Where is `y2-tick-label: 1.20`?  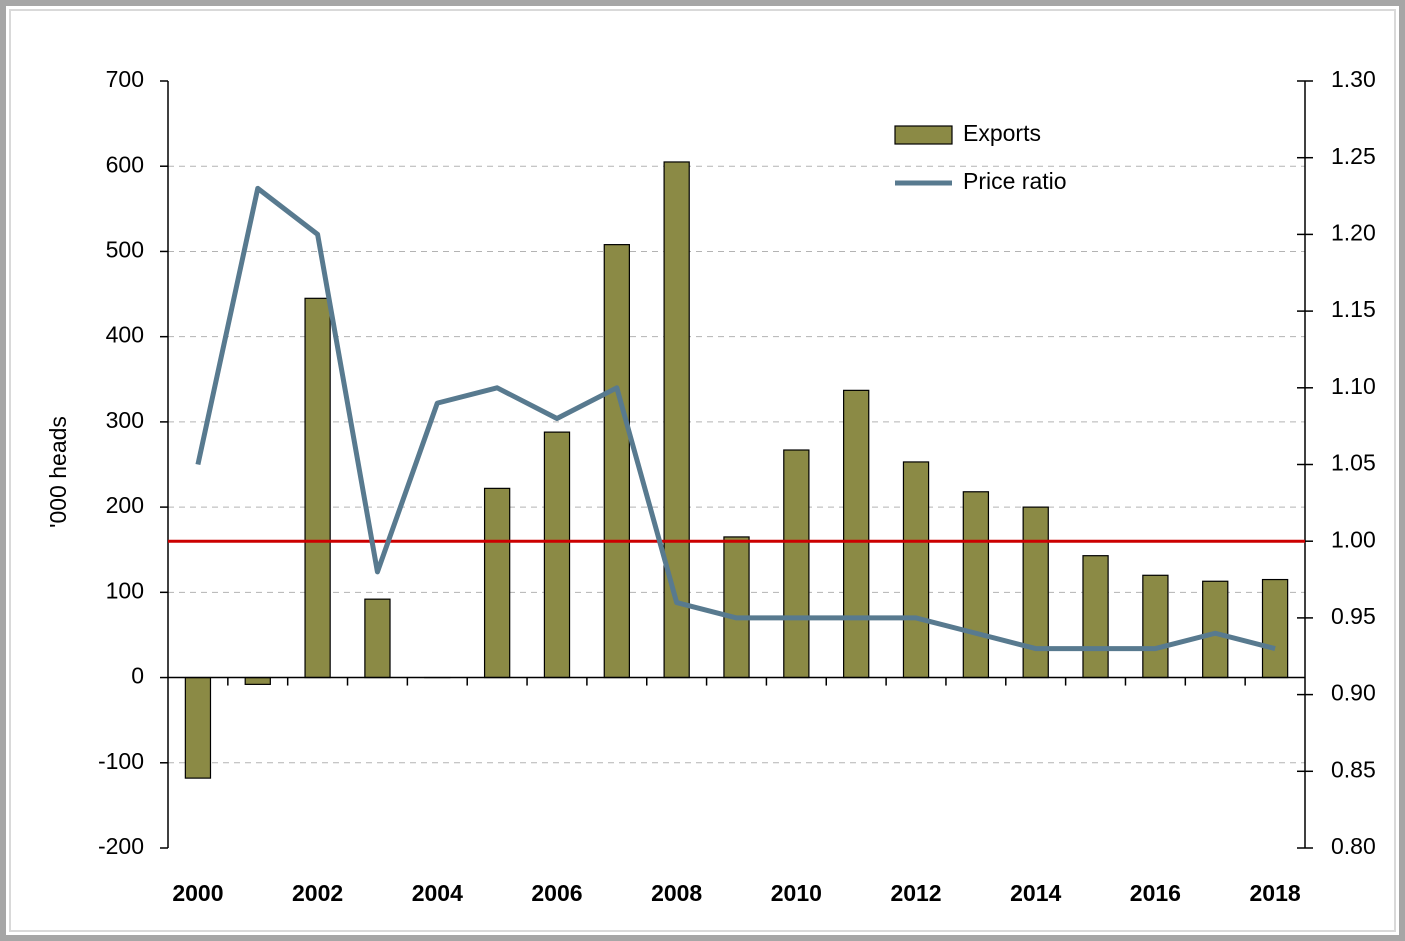
y2-tick-label: 1.20 is located at coordinates (1353, 232).